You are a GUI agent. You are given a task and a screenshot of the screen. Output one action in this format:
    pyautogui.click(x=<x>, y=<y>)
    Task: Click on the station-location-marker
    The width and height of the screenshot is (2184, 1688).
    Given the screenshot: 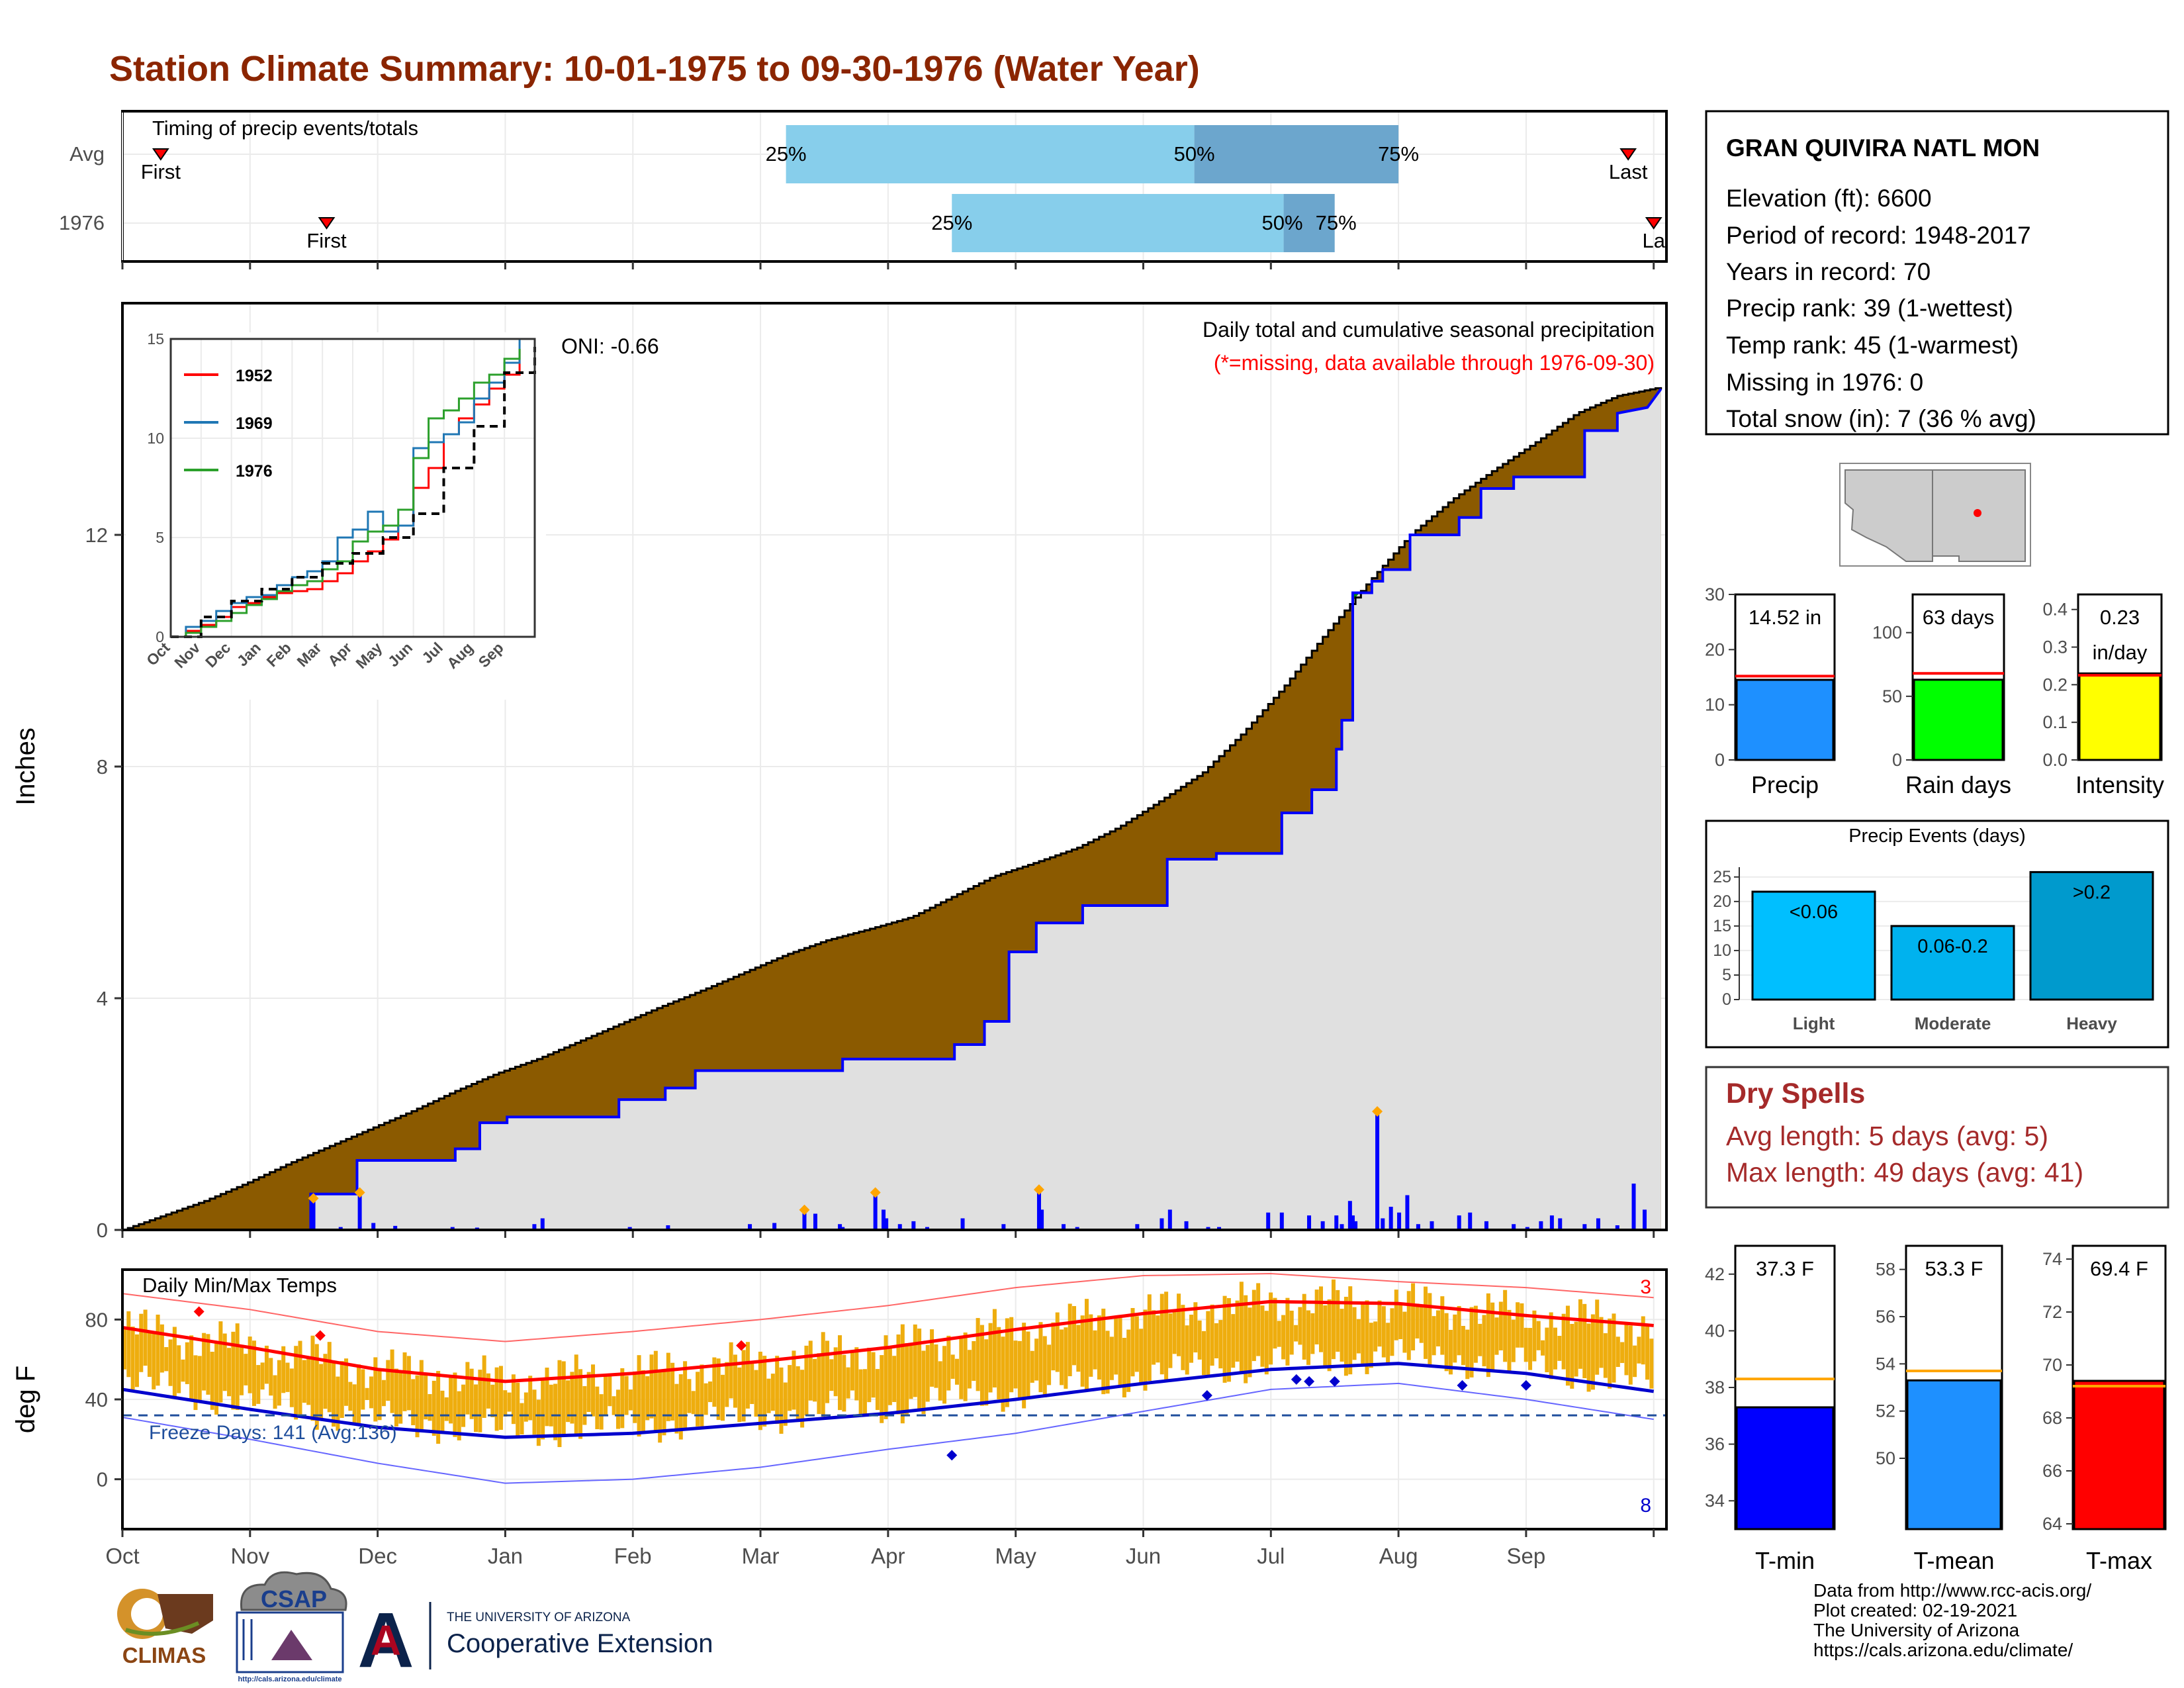 What is the action you would take?
    pyautogui.click(x=1977, y=513)
    